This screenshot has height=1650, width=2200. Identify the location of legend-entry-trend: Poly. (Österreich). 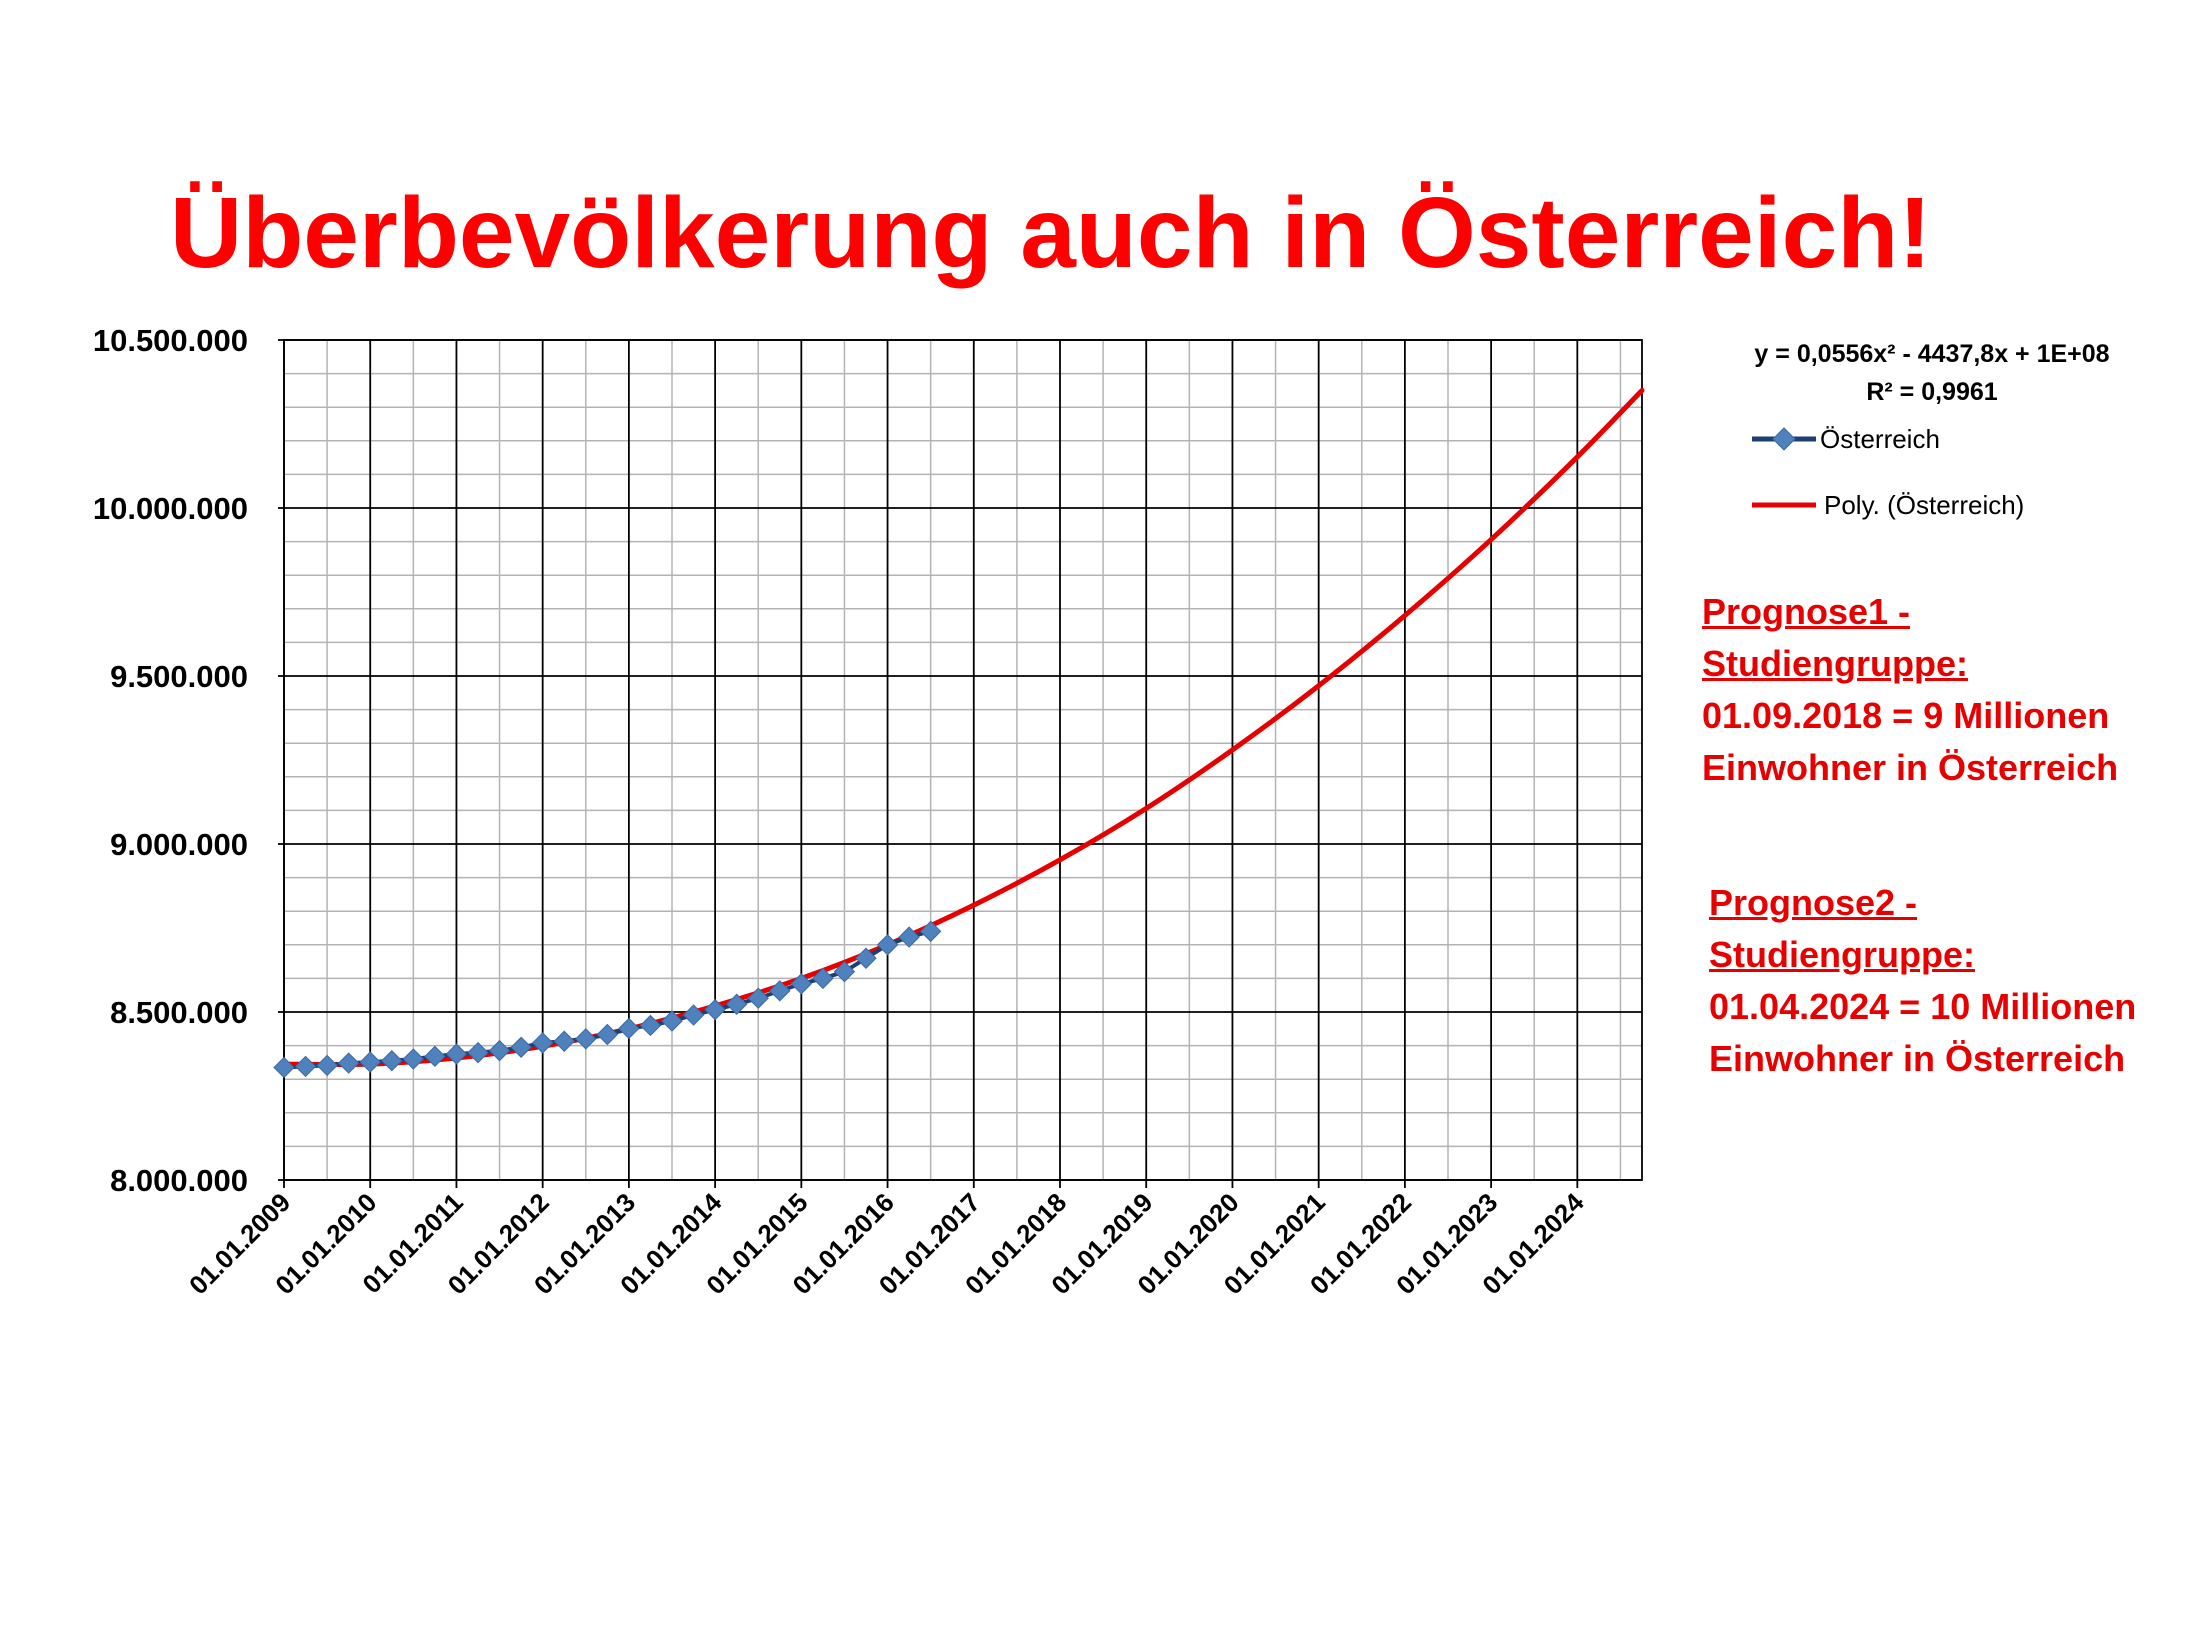
(1888, 505).